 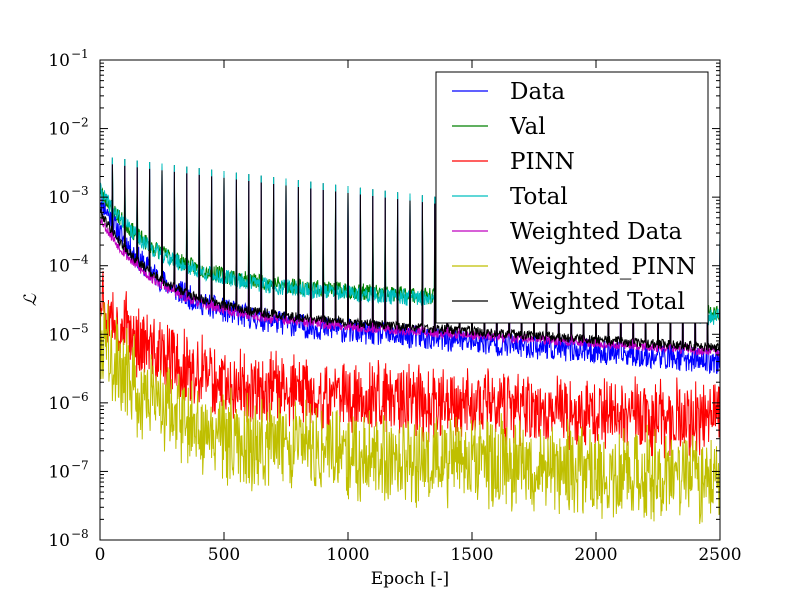 What do you see at coordinates (542, 162) in the screenshot?
I see `legend-label-pinn: PINN` at bounding box center [542, 162].